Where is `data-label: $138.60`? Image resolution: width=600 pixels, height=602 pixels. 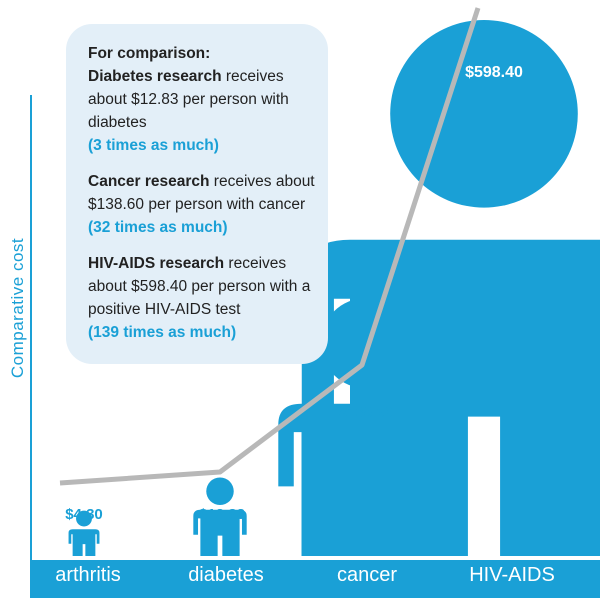
data-label: $138.60 is located at coordinates (366, 412).